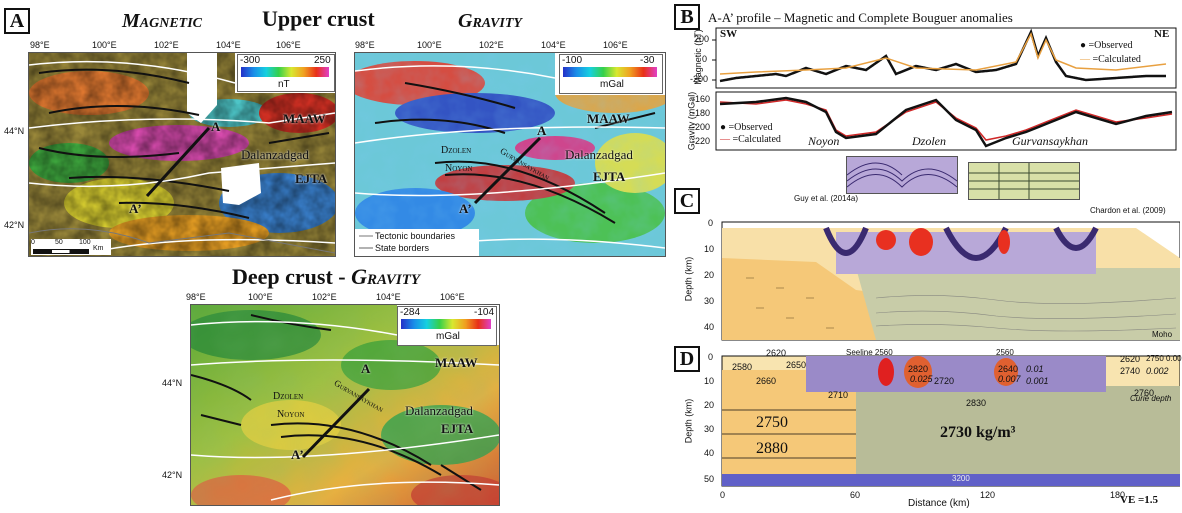 The height and width of the screenshot is (513, 1182). Describe the element at coordinates (452, 297) in the screenshot. I see `deep-lon-106: 106°E` at that location.